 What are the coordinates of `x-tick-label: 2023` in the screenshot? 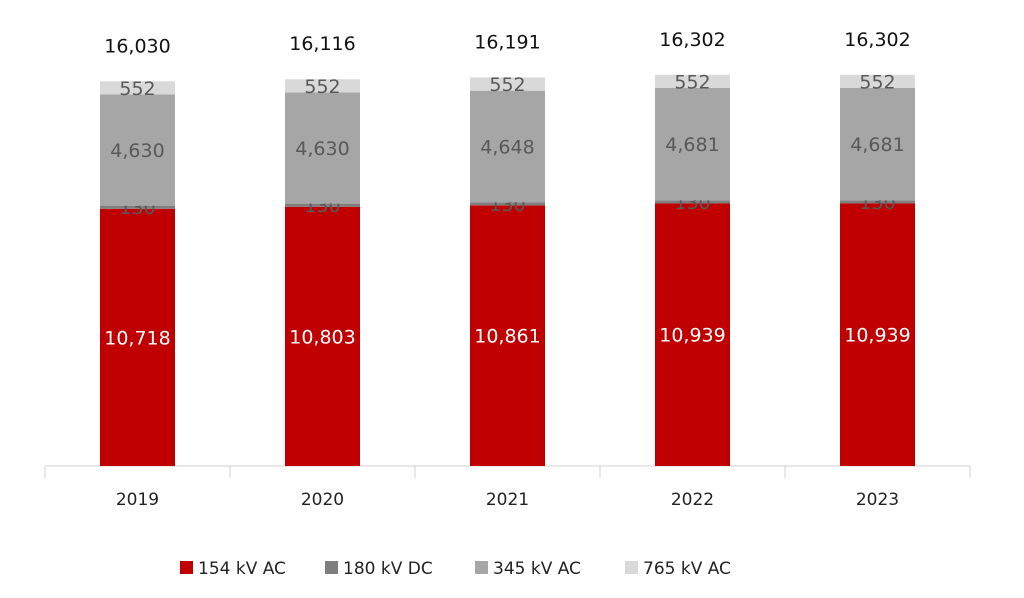 It's located at (877, 500).